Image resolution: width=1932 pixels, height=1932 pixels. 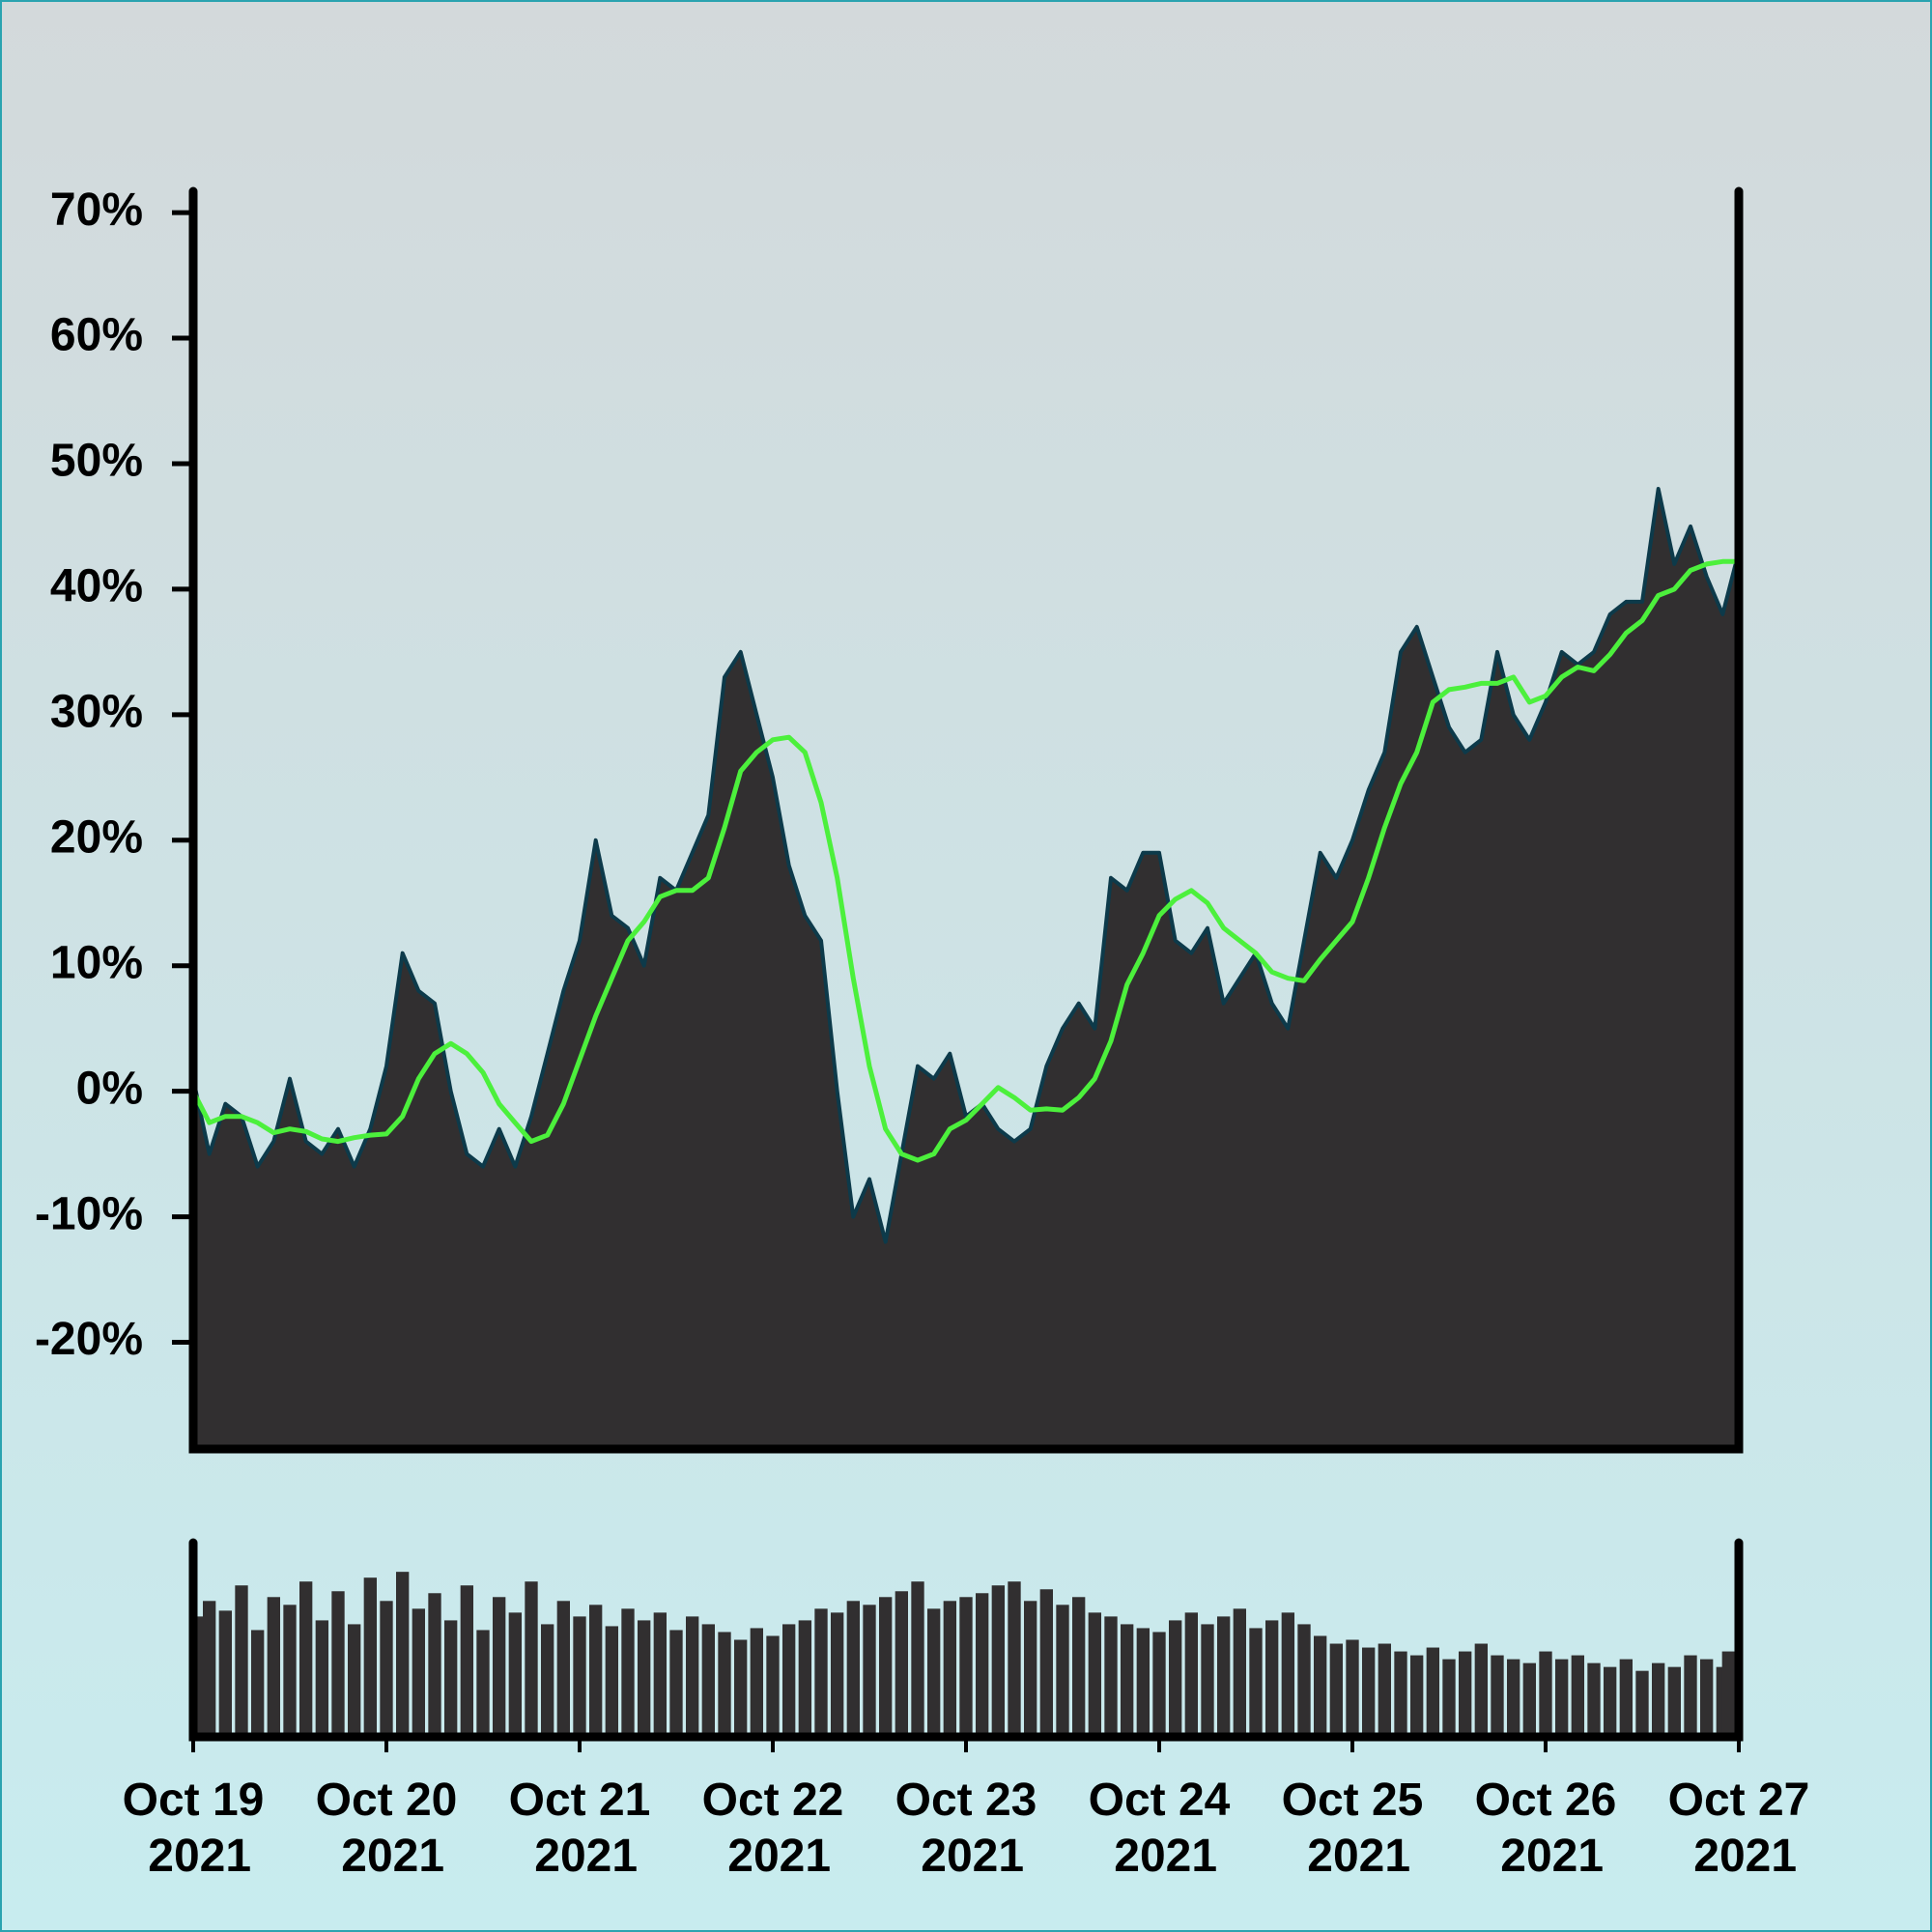 I want to click on y-tick-label: -10%, so click(x=89, y=1213).